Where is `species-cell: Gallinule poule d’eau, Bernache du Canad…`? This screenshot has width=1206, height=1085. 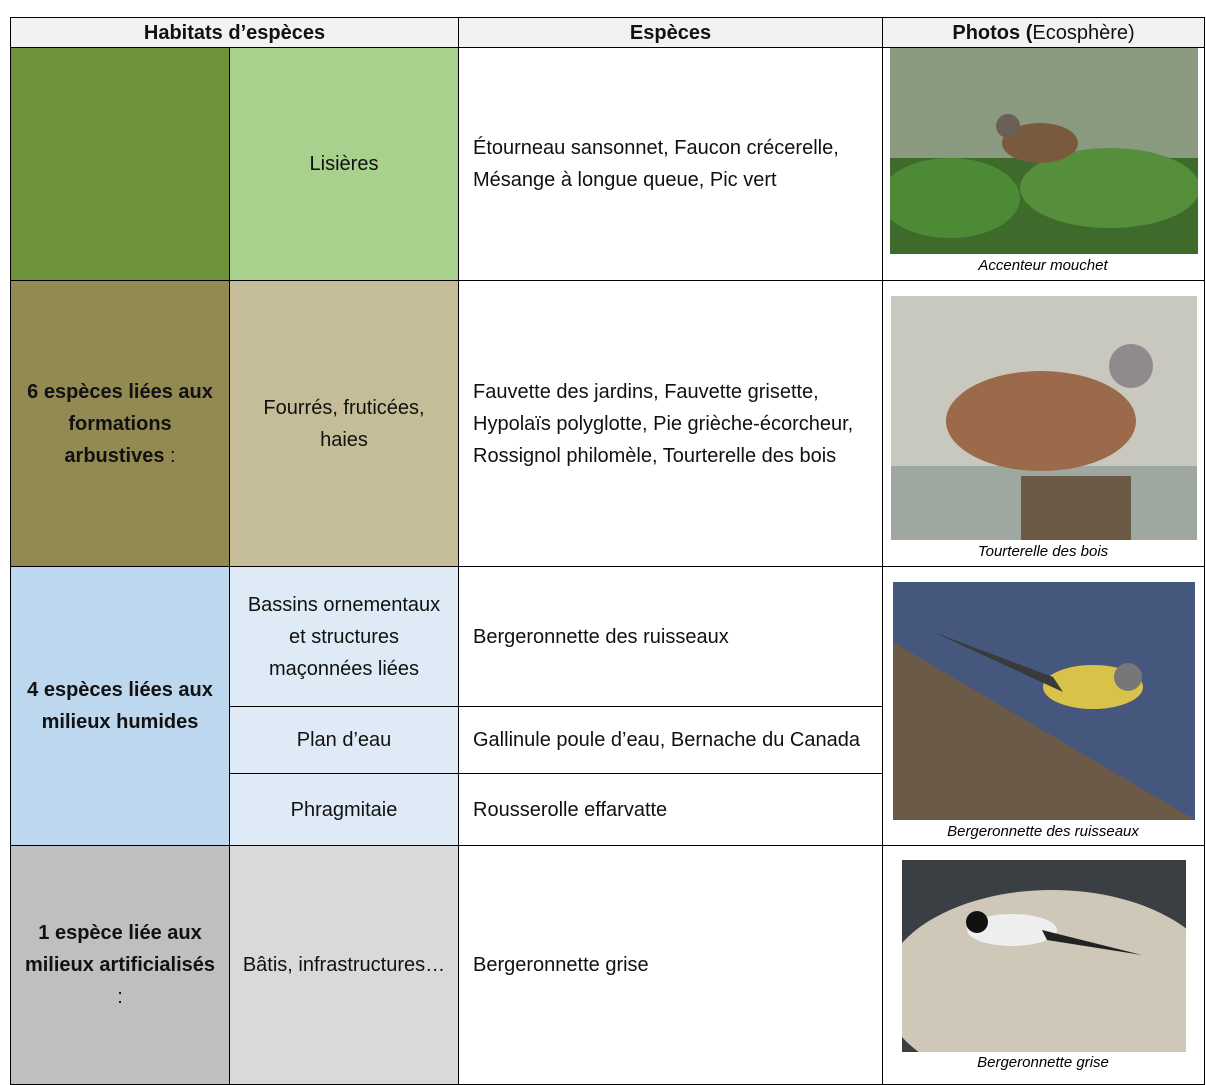
species-cell: Gallinule poule d’eau, Bernache du Canad… is located at coordinates (670, 740).